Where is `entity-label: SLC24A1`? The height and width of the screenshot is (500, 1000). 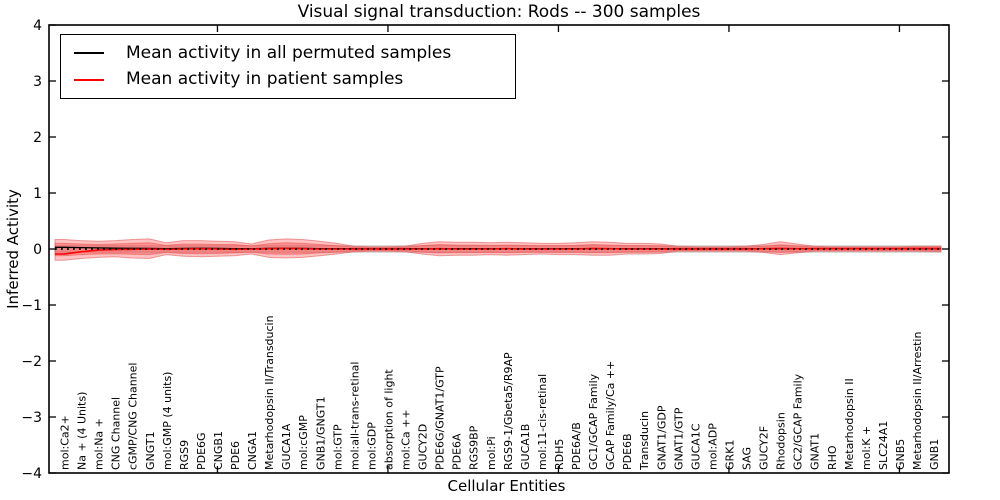
entity-label: SLC24A1 is located at coordinates (883, 445).